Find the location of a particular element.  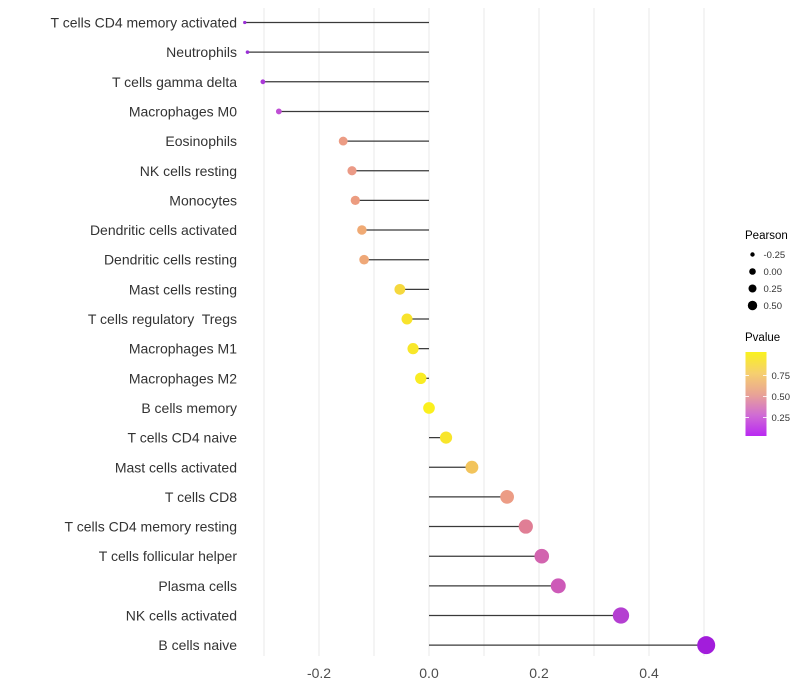

y-axis-label: Neutrophils is located at coordinates (201, 52).